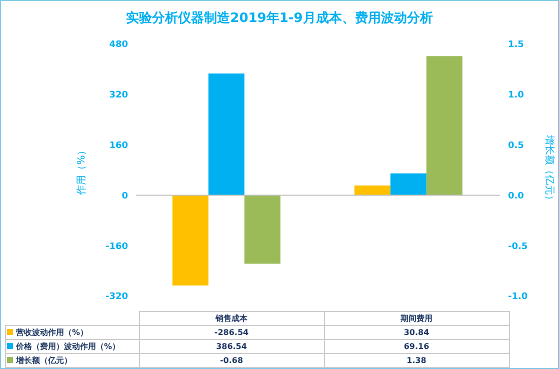  Describe the element at coordinates (416, 347) in the screenshot. I see `data-label: 69.16` at that location.